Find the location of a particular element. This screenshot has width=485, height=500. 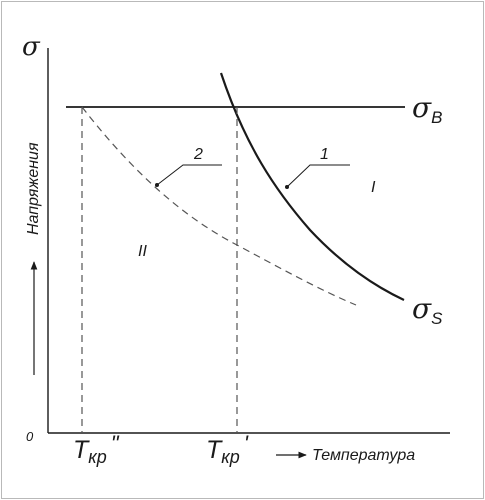

region-1-label: I is located at coordinates (373, 187).